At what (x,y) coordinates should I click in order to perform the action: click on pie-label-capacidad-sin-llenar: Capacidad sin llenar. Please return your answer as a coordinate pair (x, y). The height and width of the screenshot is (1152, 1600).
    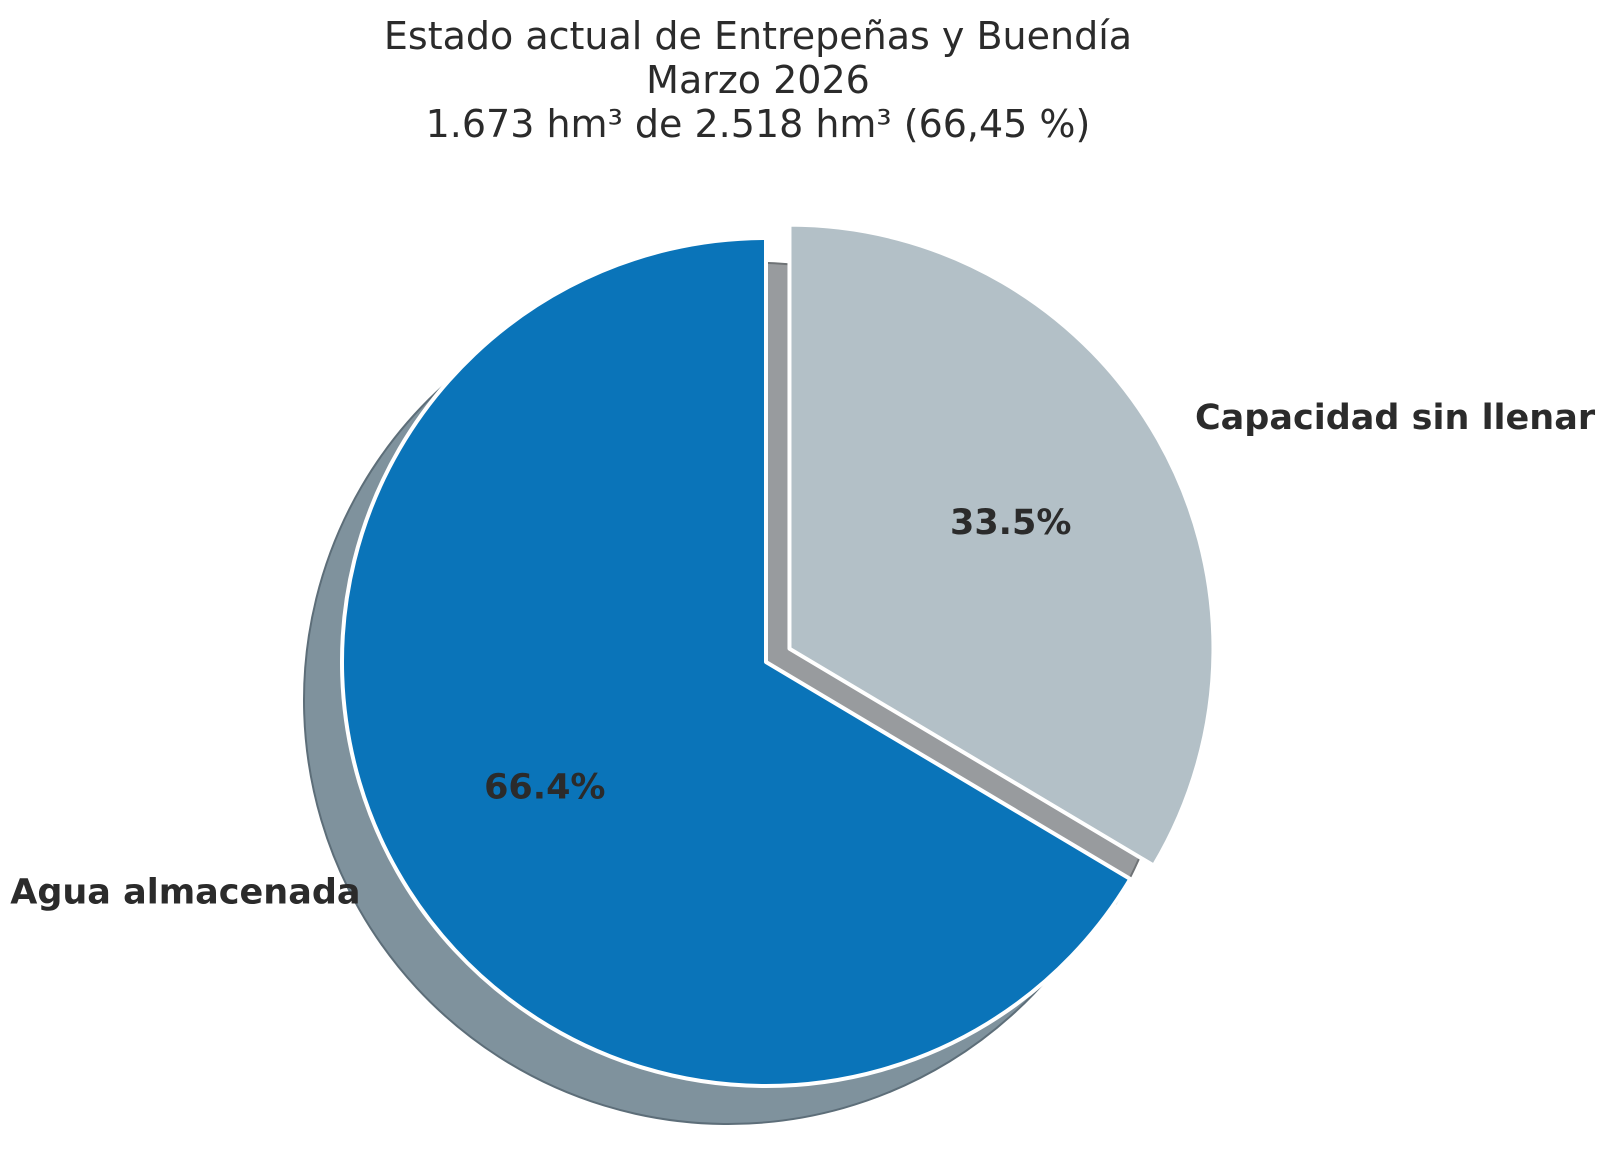
    Looking at the image, I should click on (1395, 418).